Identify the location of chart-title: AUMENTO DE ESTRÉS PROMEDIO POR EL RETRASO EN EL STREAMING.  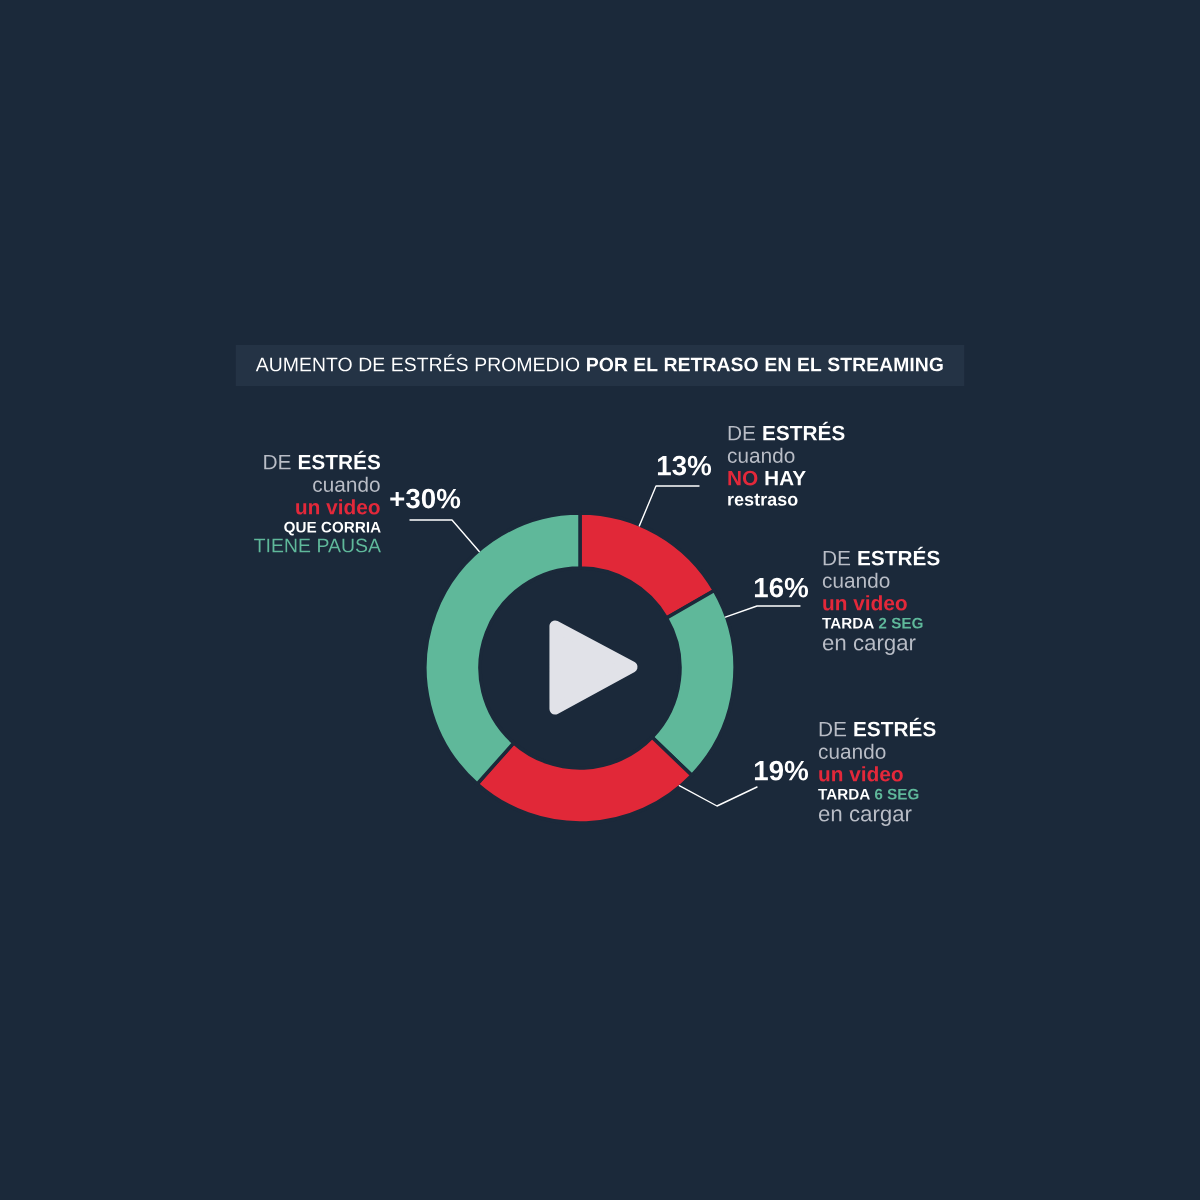
(599, 363).